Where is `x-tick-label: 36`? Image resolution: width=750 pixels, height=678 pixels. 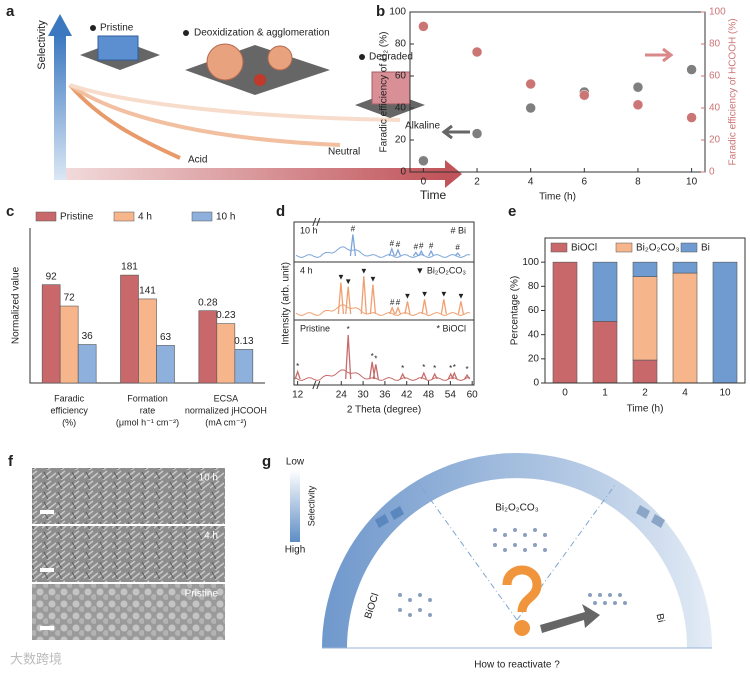
x-tick-label: 36 is located at coordinates (385, 395).